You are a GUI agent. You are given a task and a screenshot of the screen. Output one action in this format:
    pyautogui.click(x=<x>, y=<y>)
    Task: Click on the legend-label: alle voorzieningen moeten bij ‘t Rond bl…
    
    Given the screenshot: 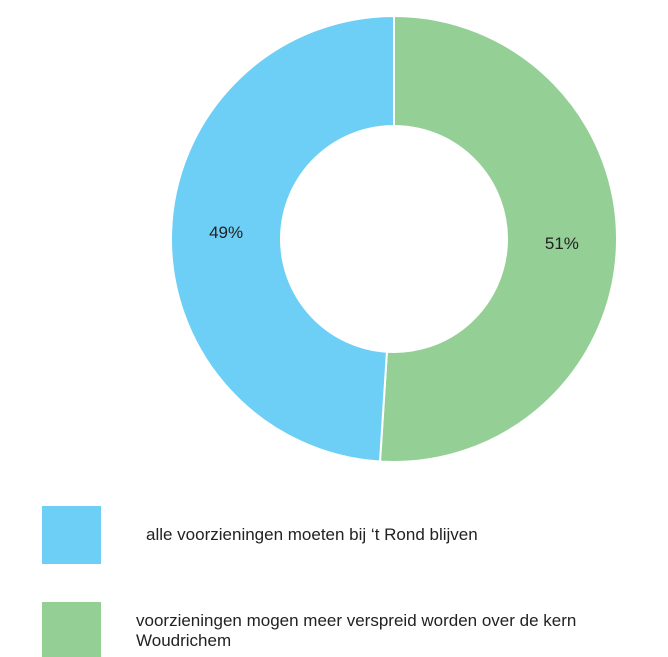 What is the action you would take?
    pyautogui.click(x=312, y=534)
    